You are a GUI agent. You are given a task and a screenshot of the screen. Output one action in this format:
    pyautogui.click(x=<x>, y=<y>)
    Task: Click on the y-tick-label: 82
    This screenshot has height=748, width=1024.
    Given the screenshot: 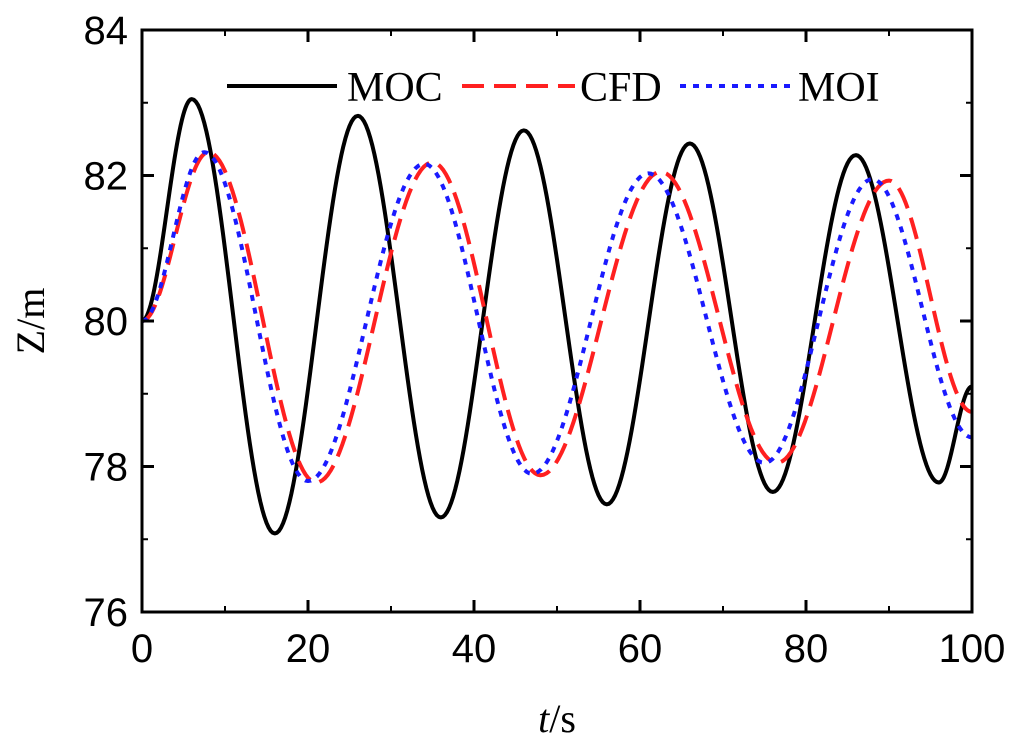 What is the action you would take?
    pyautogui.click(x=106, y=177)
    